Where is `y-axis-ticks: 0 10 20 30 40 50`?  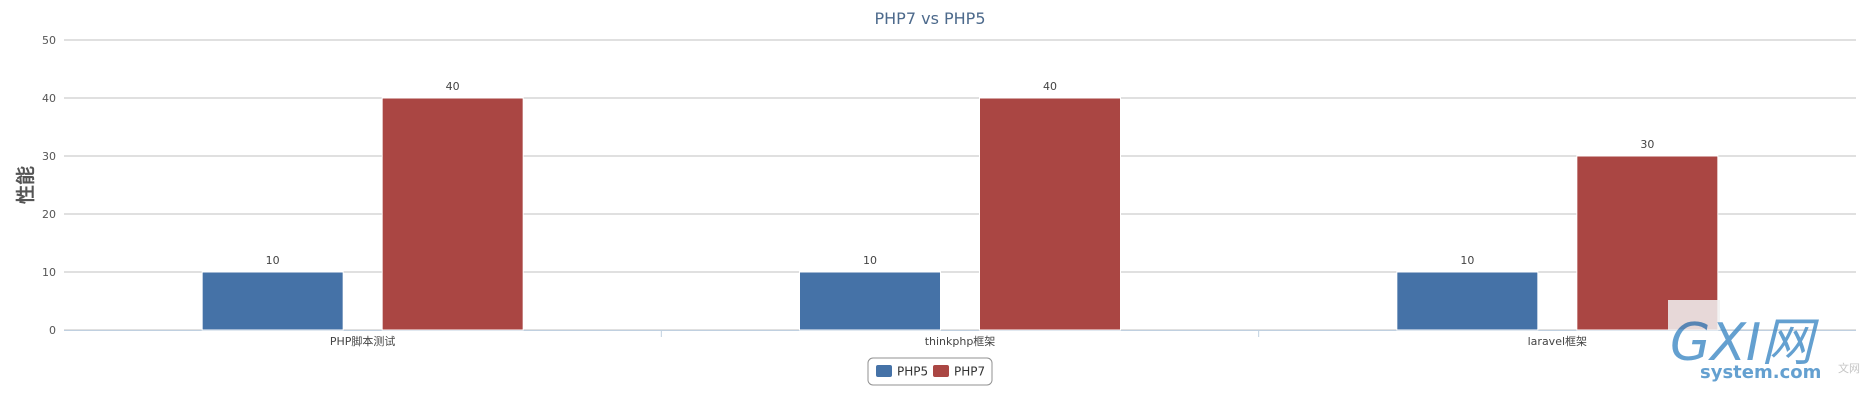
y-axis-ticks: 0 10 20 30 40 50 is located at coordinates (49, 185).